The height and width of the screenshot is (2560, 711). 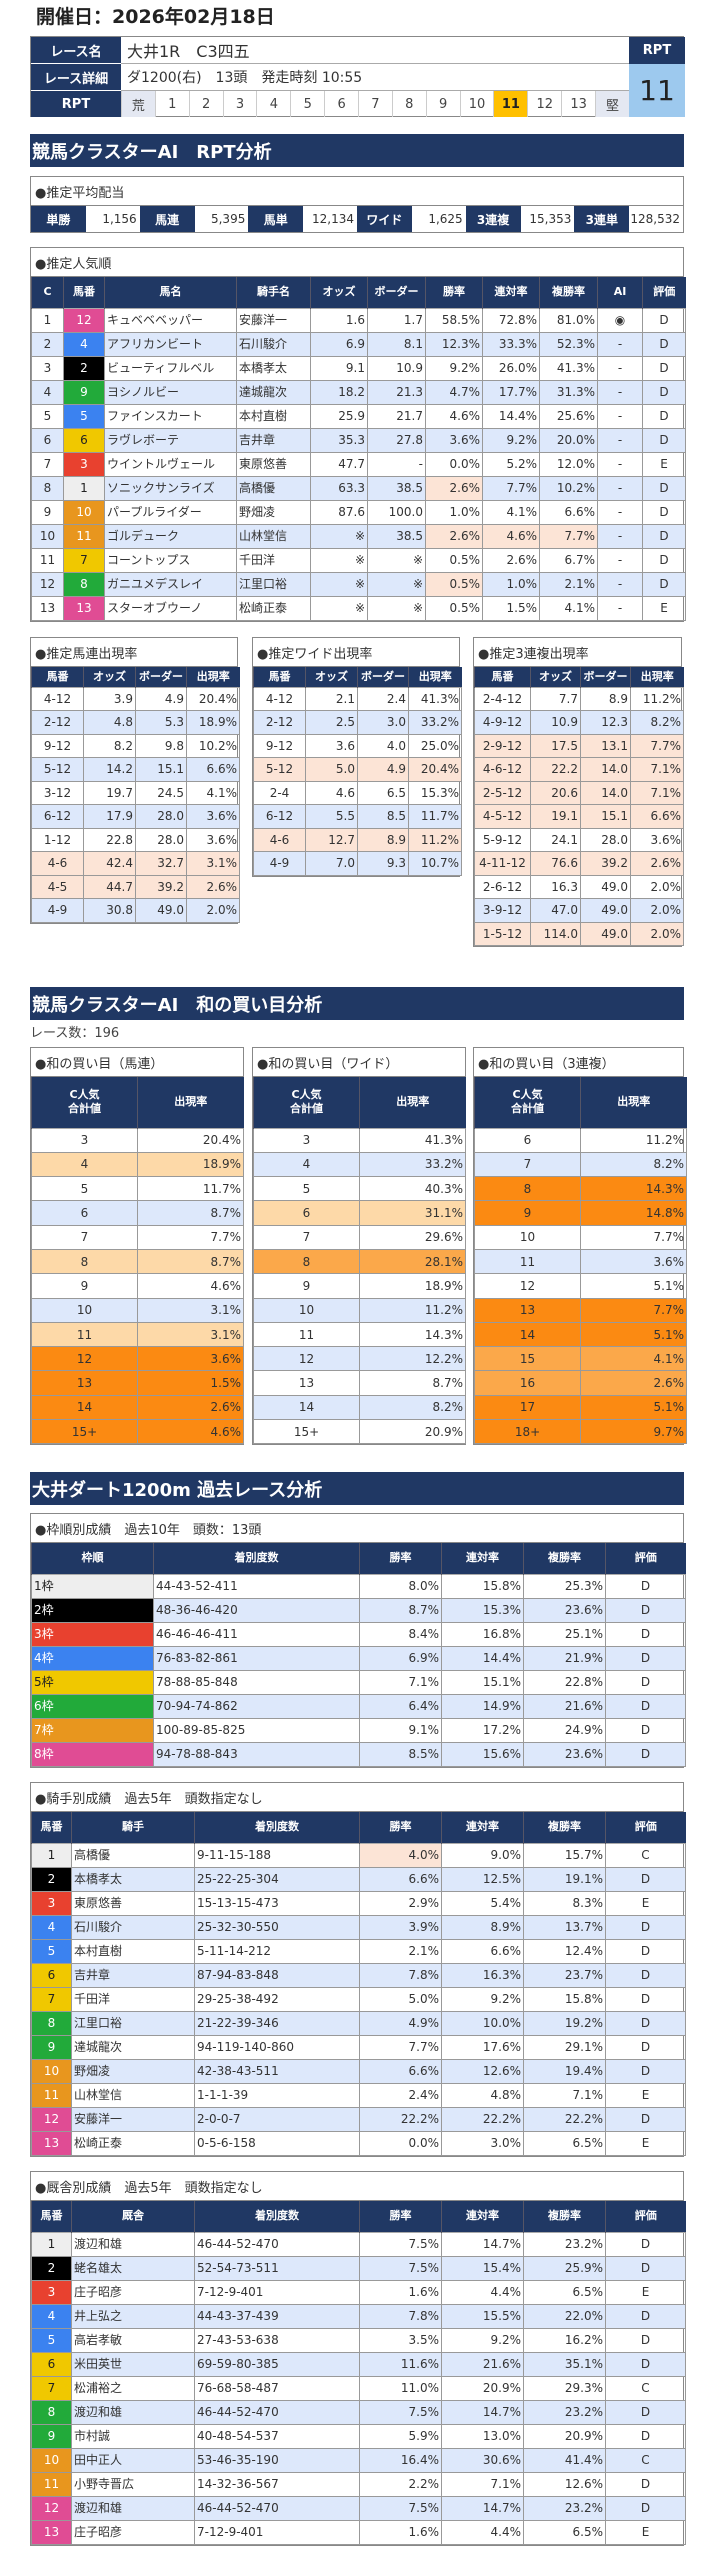 I want to click on table-cell: 7.5%, so click(x=400, y=2268).